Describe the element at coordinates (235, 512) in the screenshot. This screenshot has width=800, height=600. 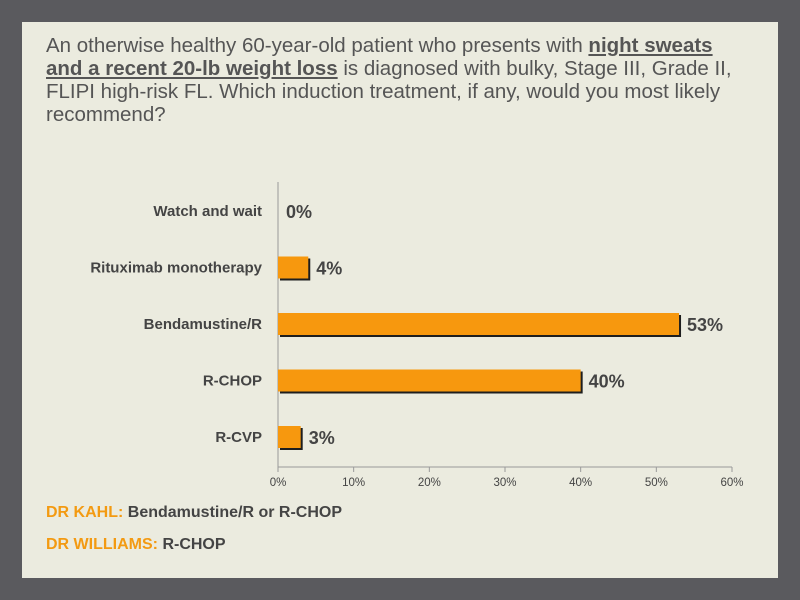
I see `expert-answer: Bendamustine/R or R-CHOP` at that location.